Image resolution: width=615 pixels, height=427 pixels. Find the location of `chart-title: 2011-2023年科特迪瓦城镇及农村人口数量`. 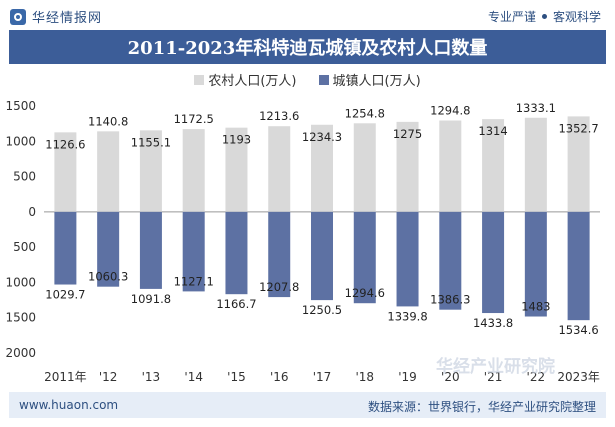

chart-title: 2011-2023年科特迪瓦城镇及农村人口数量 is located at coordinates (307, 48).